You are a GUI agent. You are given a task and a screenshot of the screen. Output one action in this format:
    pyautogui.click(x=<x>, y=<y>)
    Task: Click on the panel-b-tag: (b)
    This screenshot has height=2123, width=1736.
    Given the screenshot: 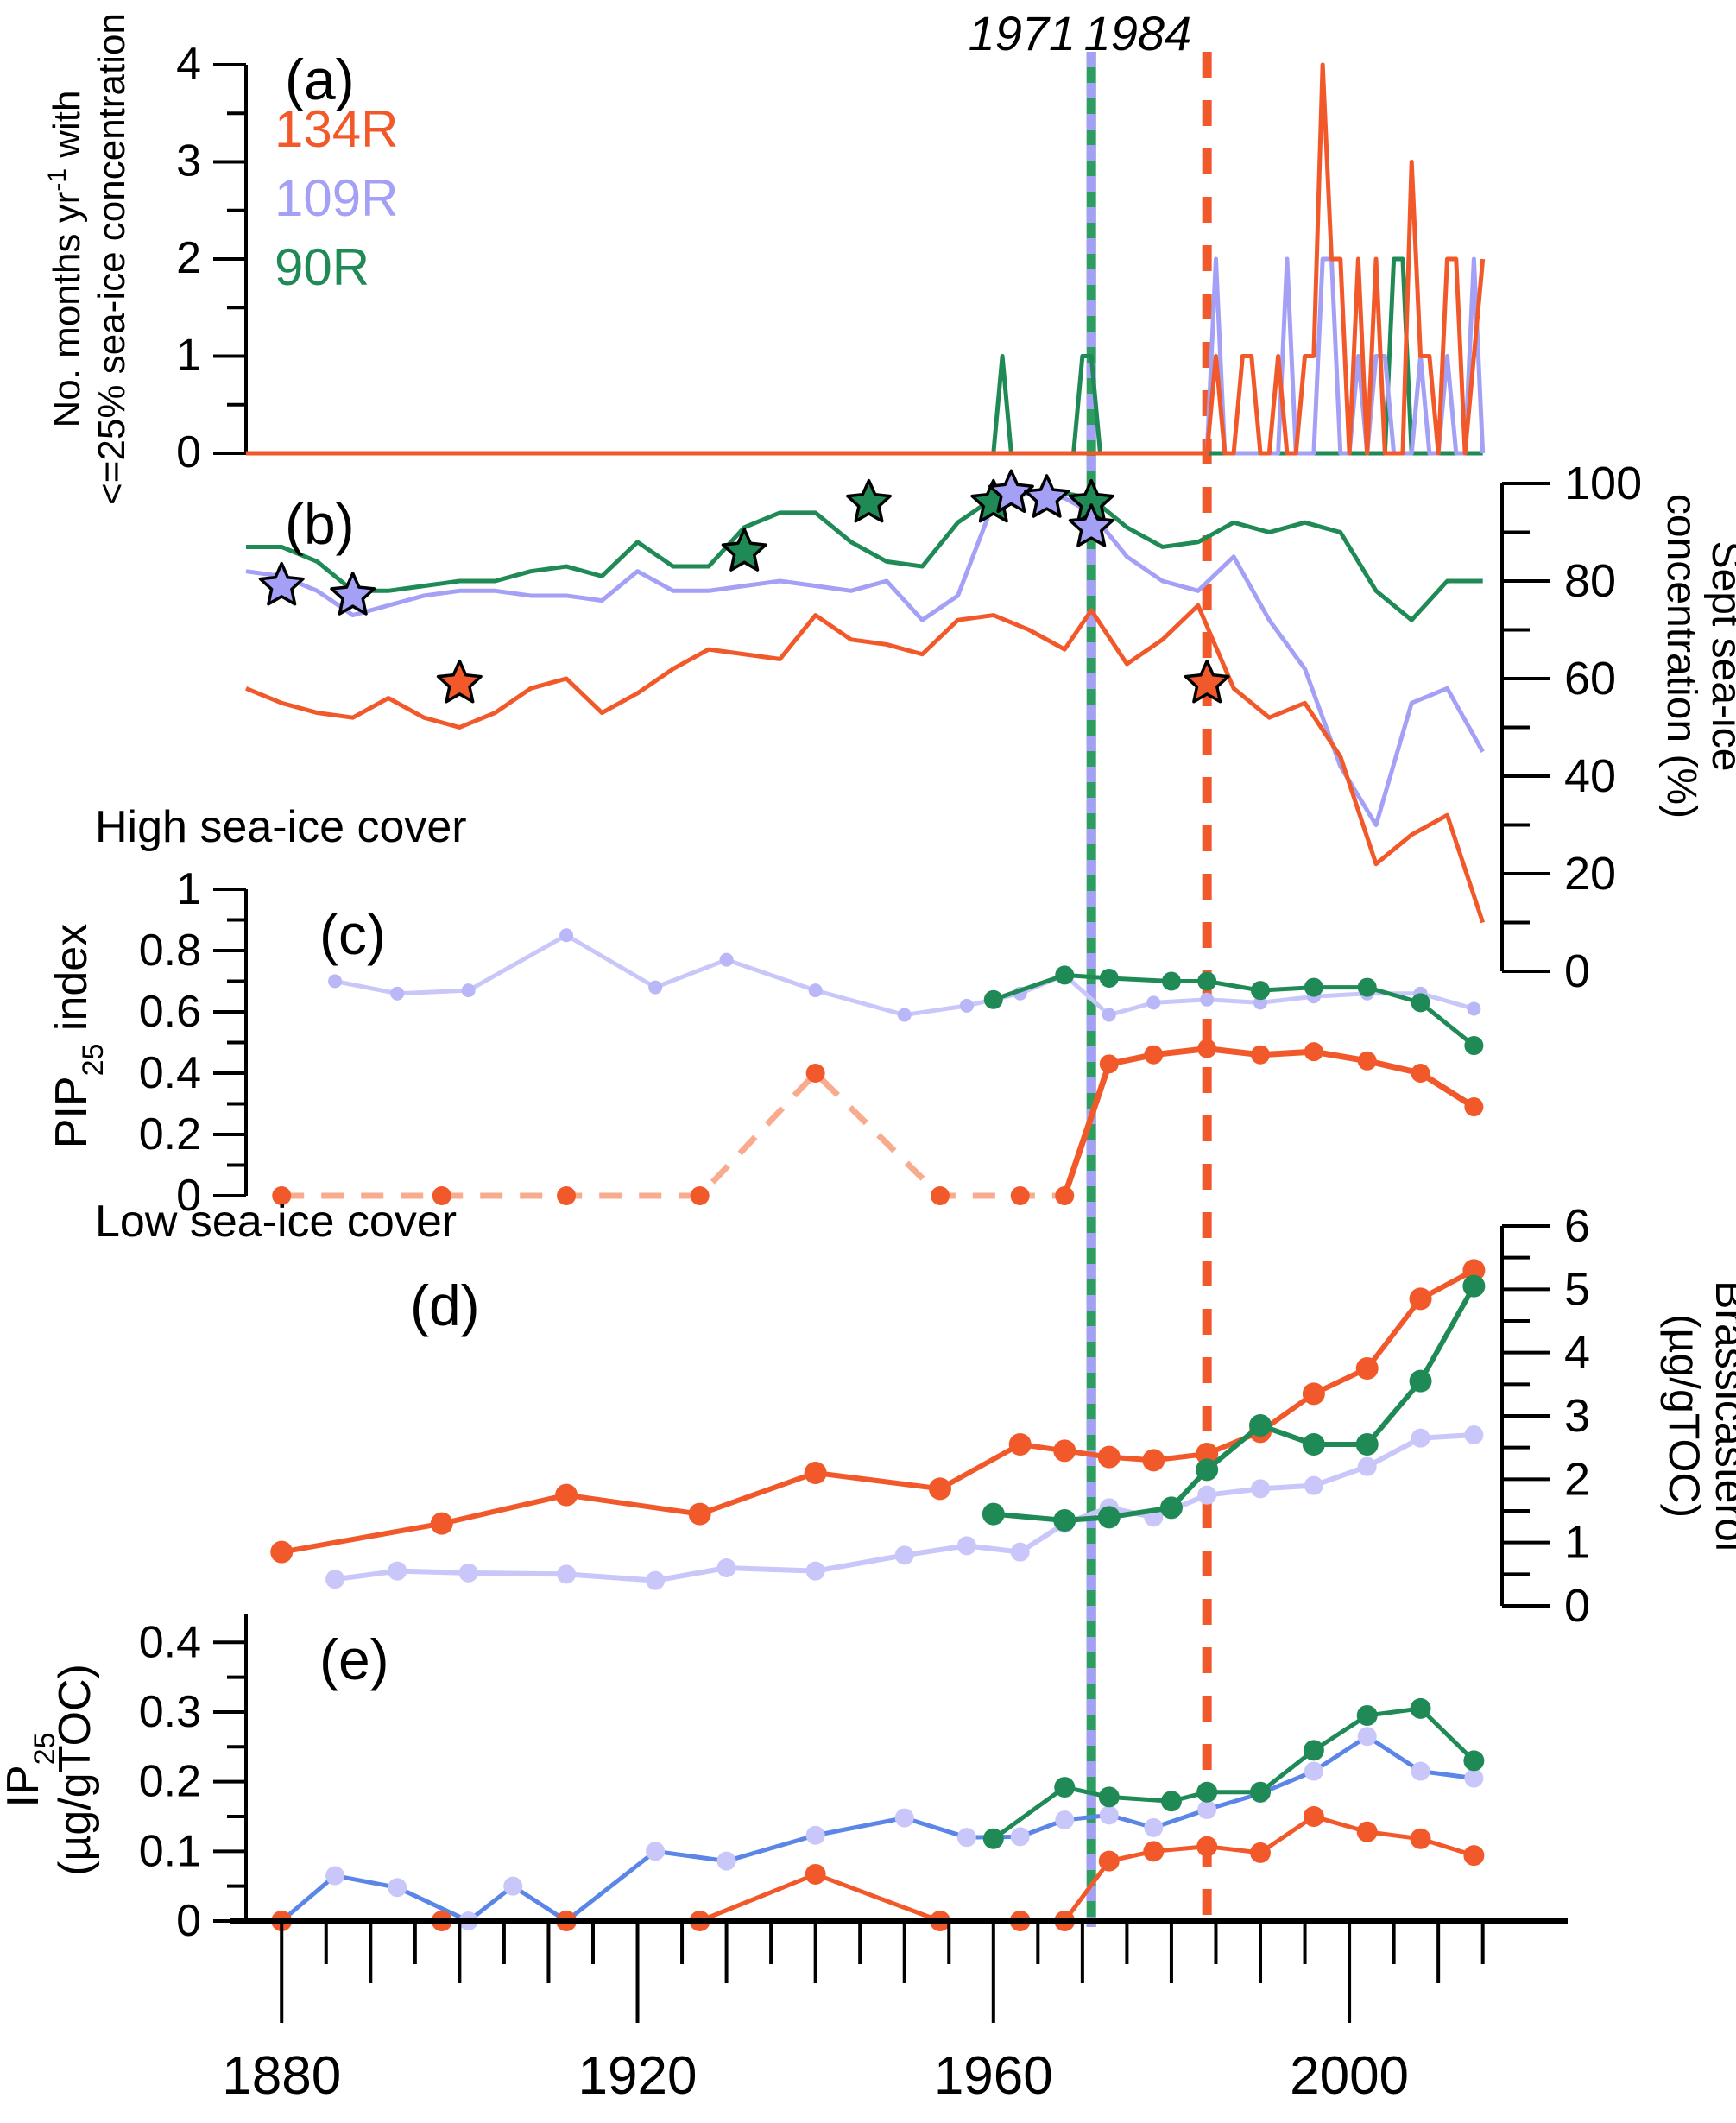 What is the action you would take?
    pyautogui.click(x=320, y=524)
    